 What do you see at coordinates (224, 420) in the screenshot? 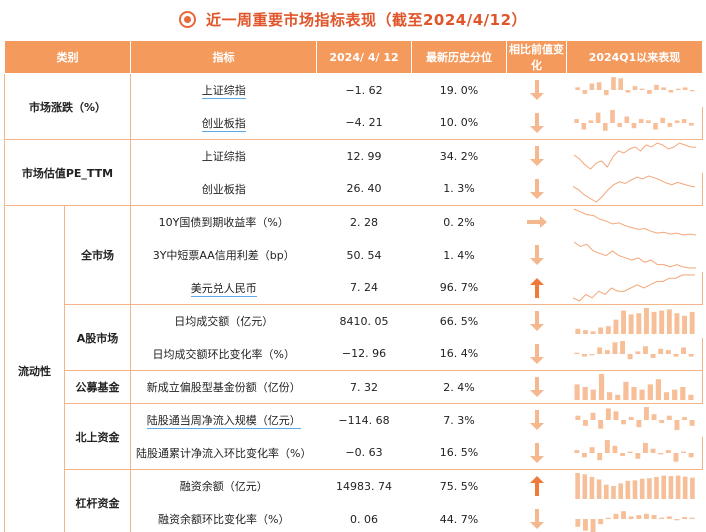
I see `indicator-cell: 陆股通当周净流入规模（亿元）` at bounding box center [224, 420].